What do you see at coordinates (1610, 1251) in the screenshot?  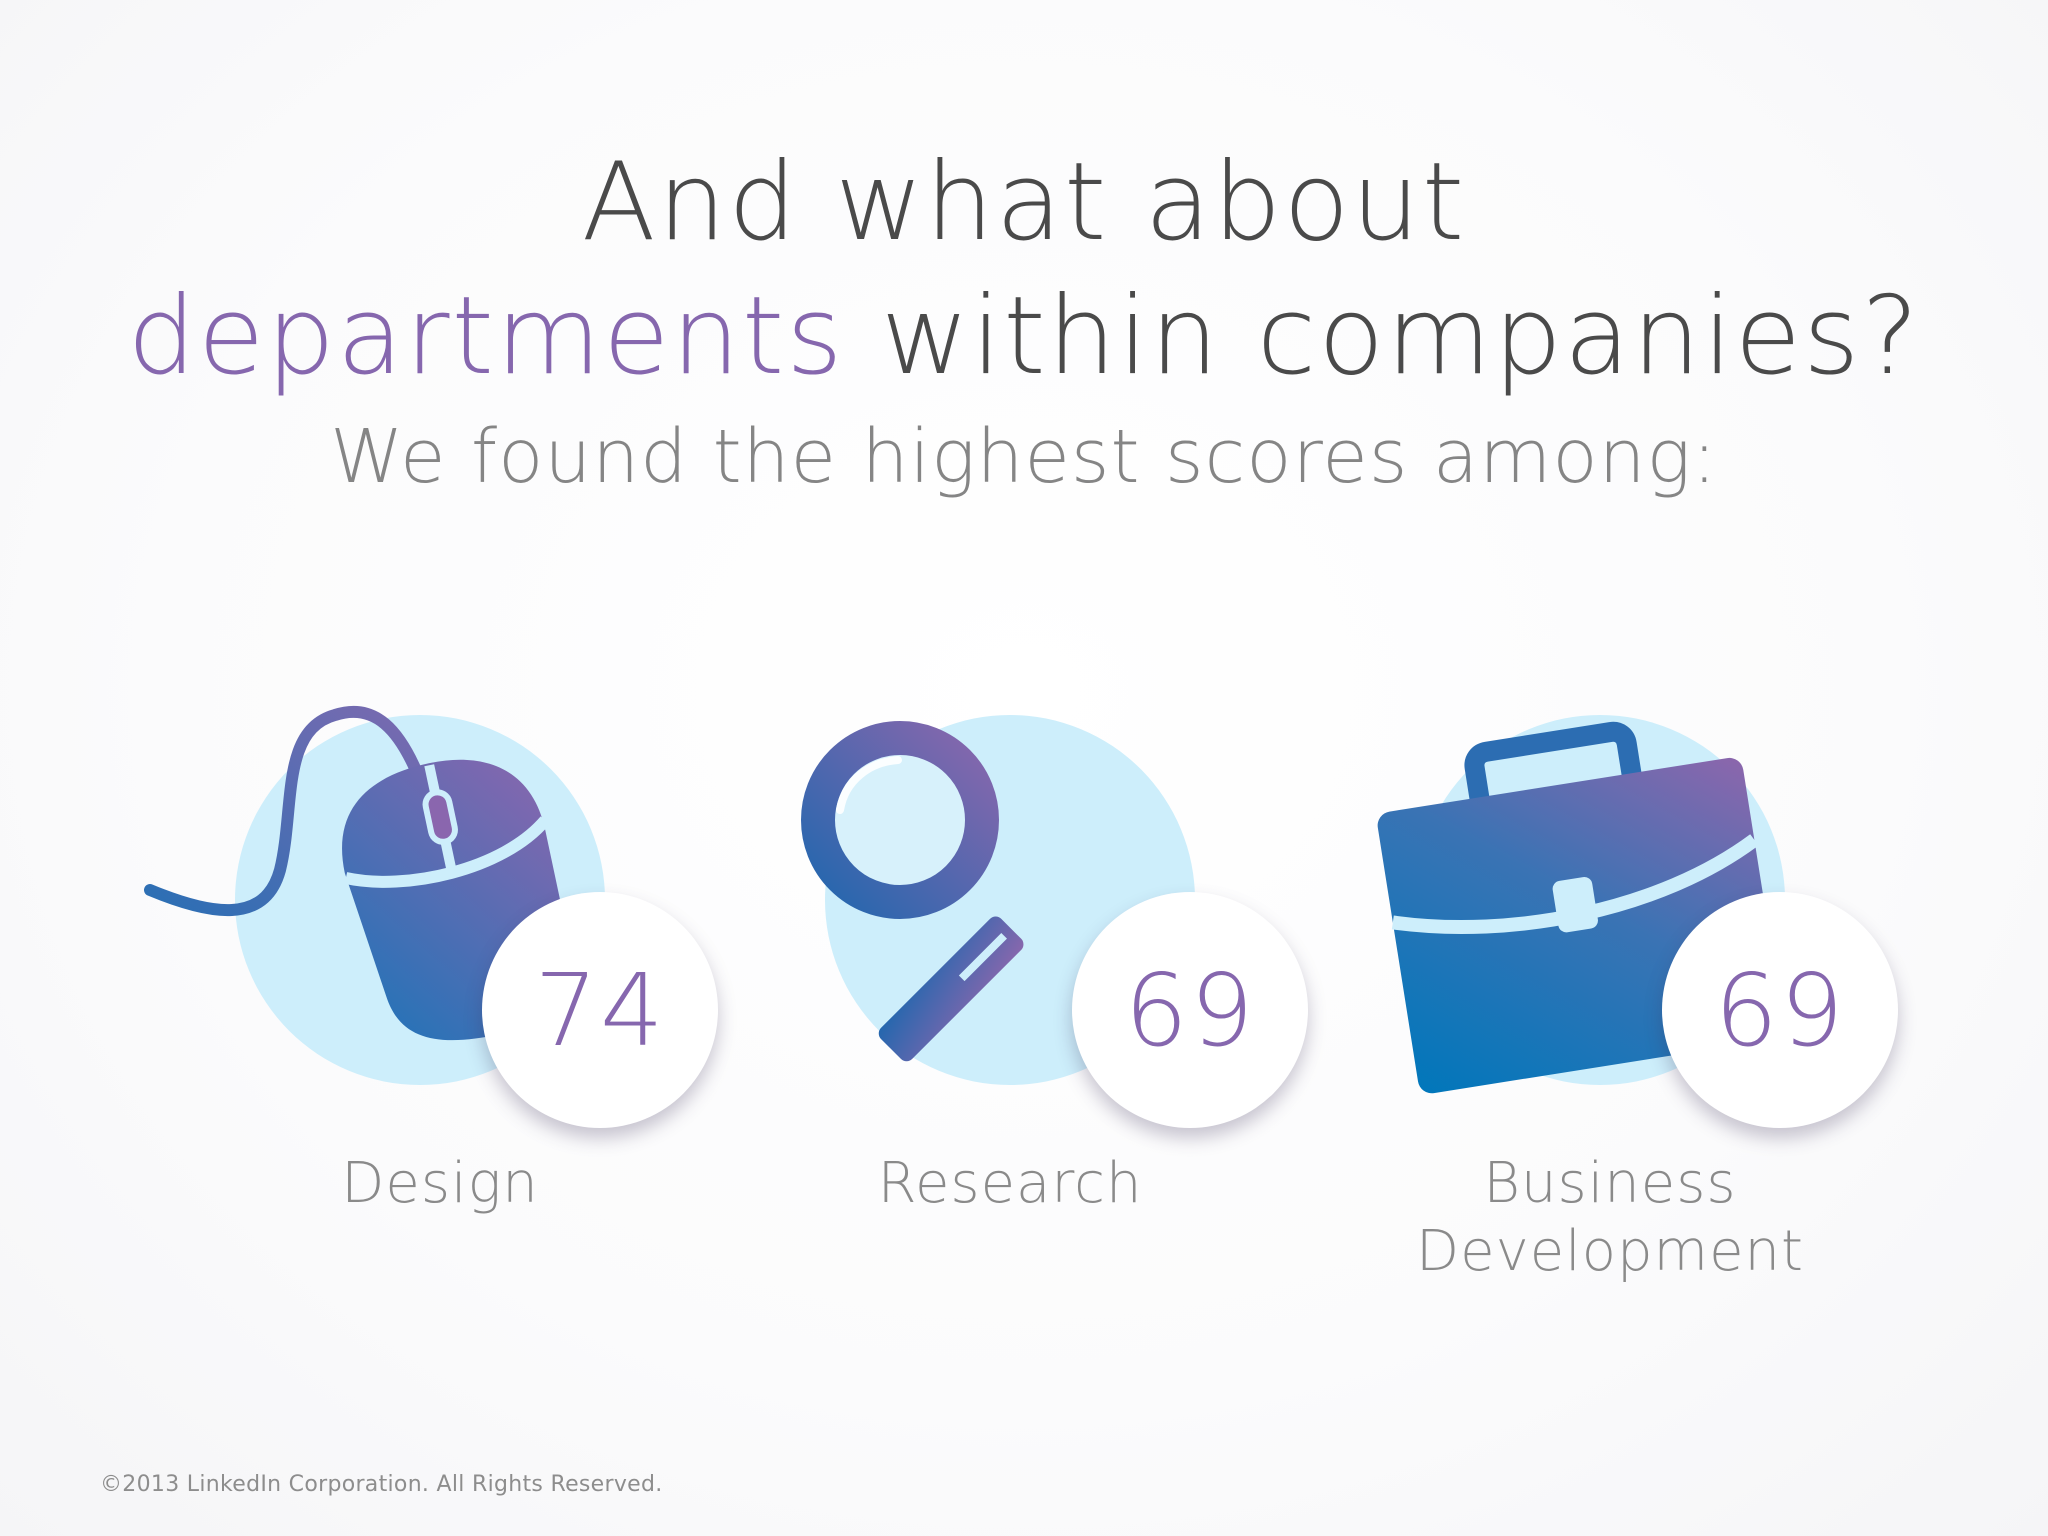 I see `department-label-line-2: Development` at bounding box center [1610, 1251].